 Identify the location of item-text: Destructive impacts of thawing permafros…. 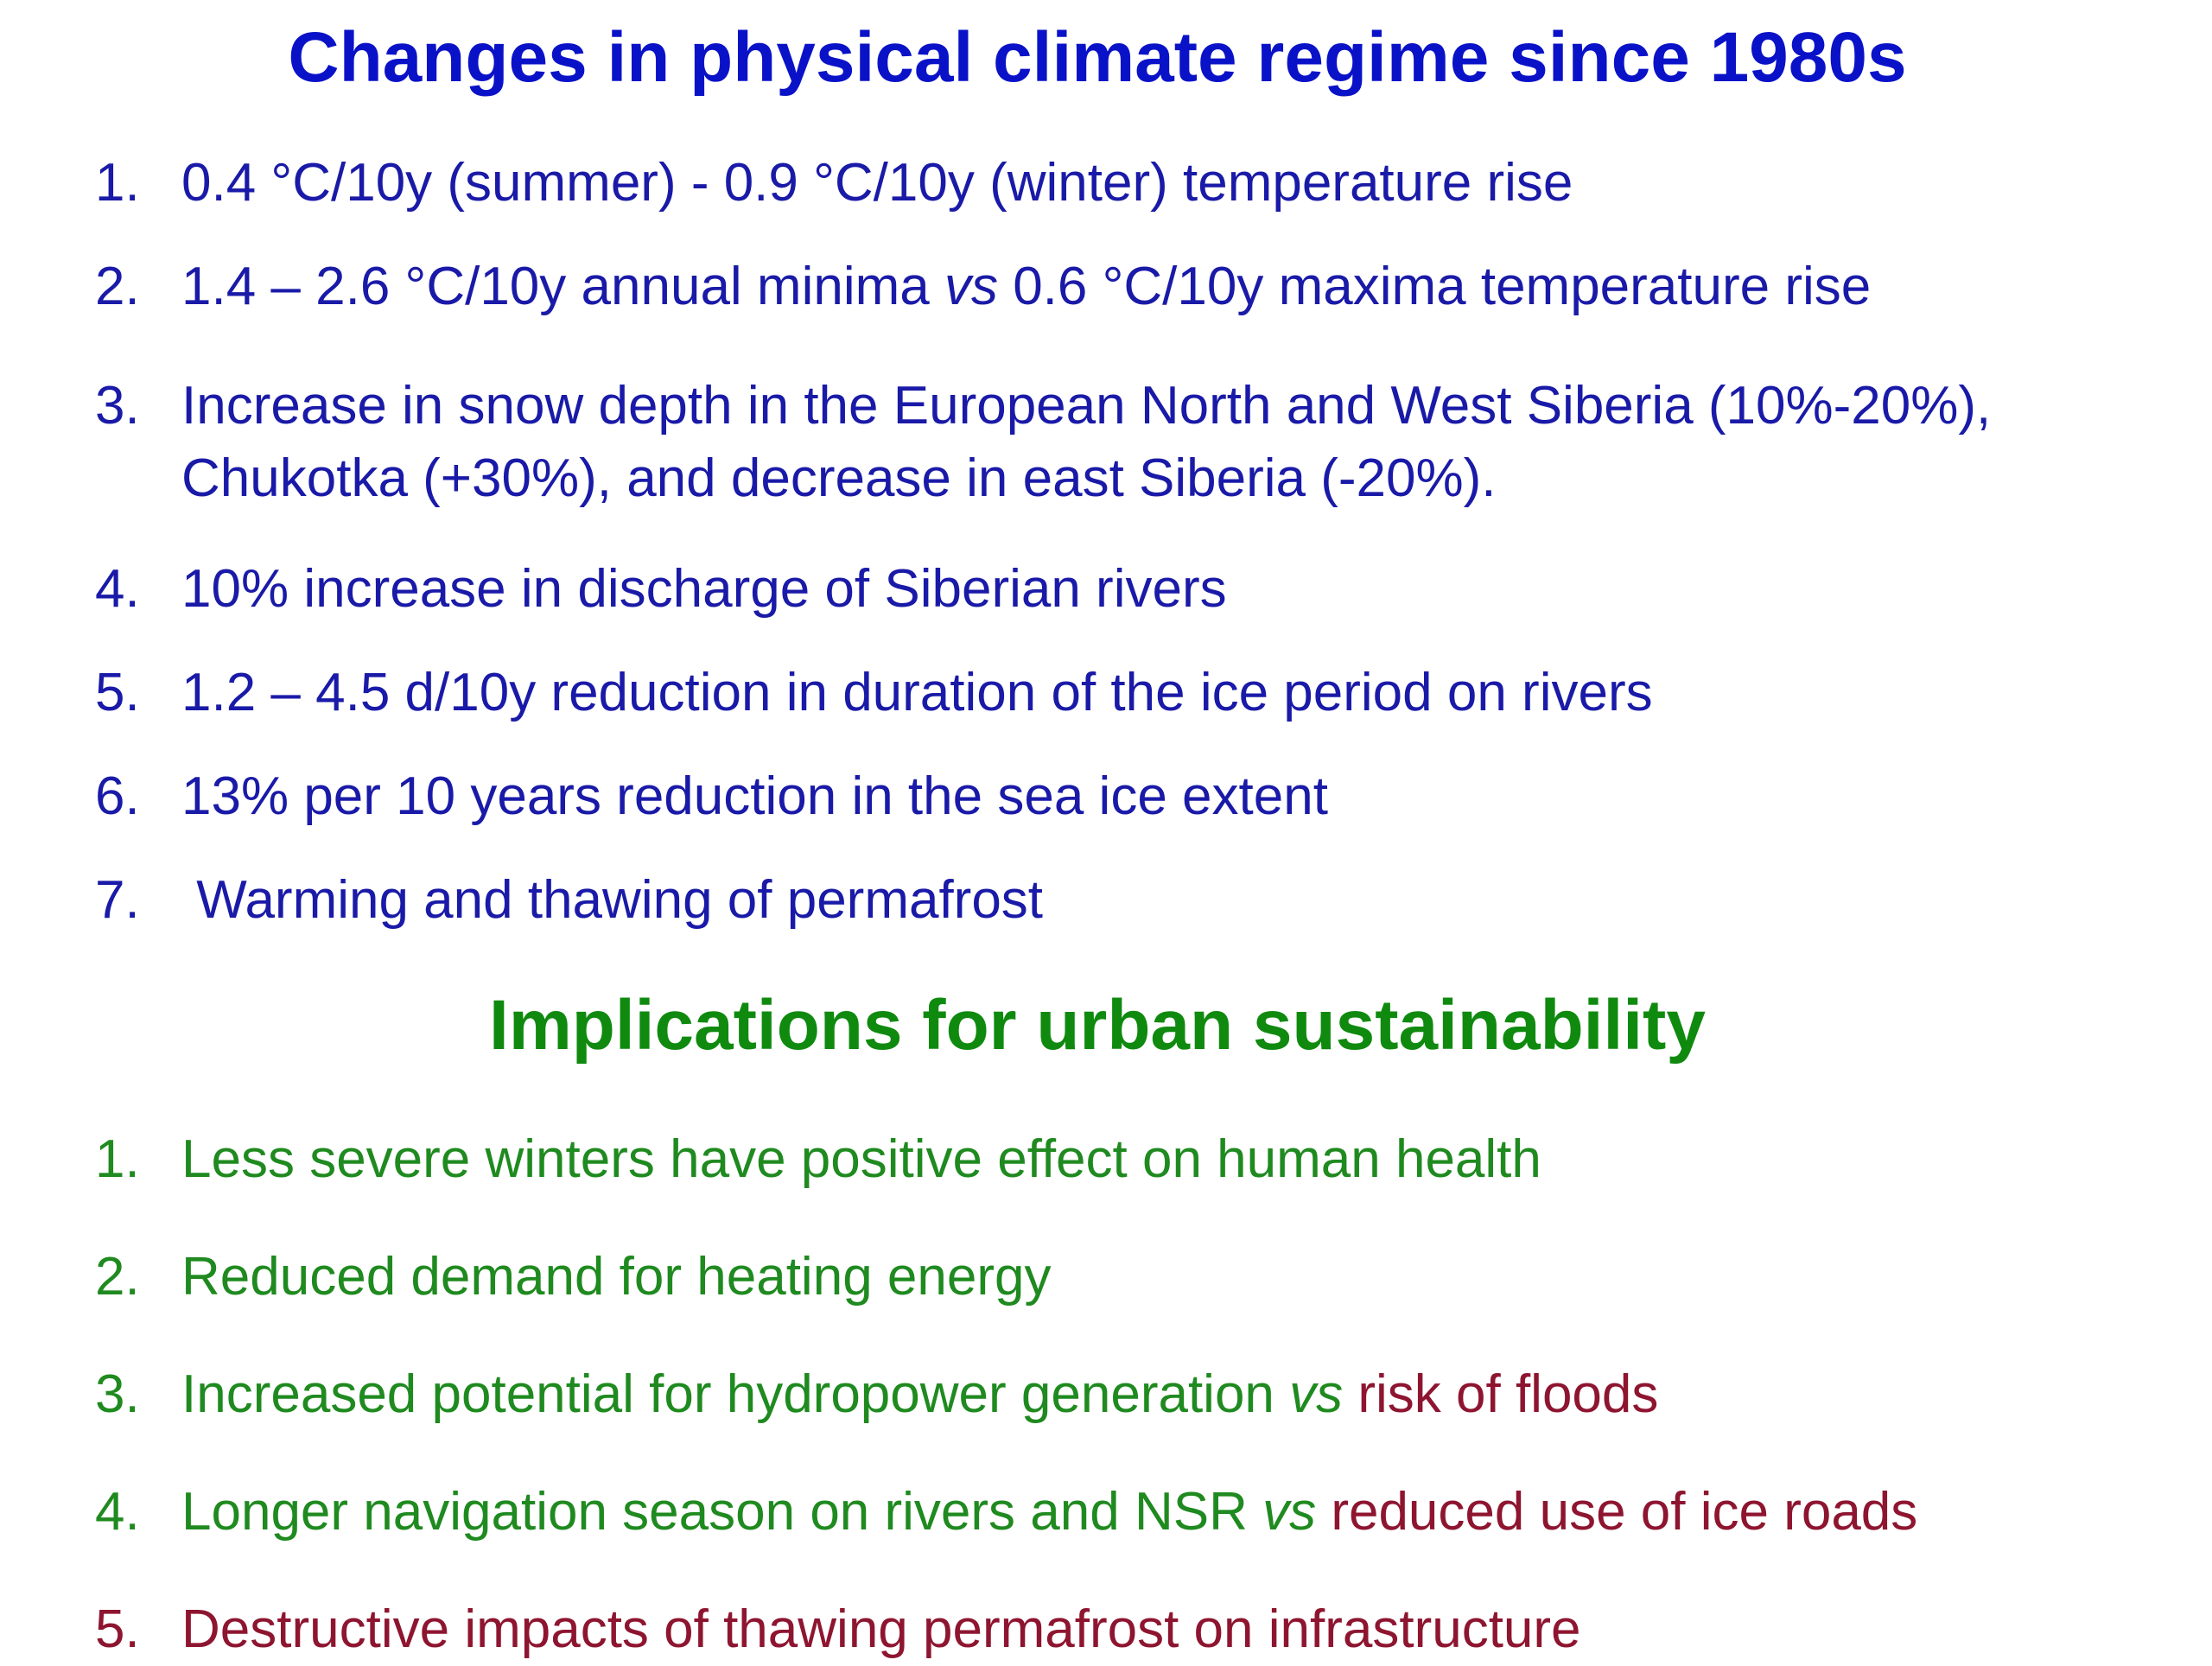
(881, 1629).